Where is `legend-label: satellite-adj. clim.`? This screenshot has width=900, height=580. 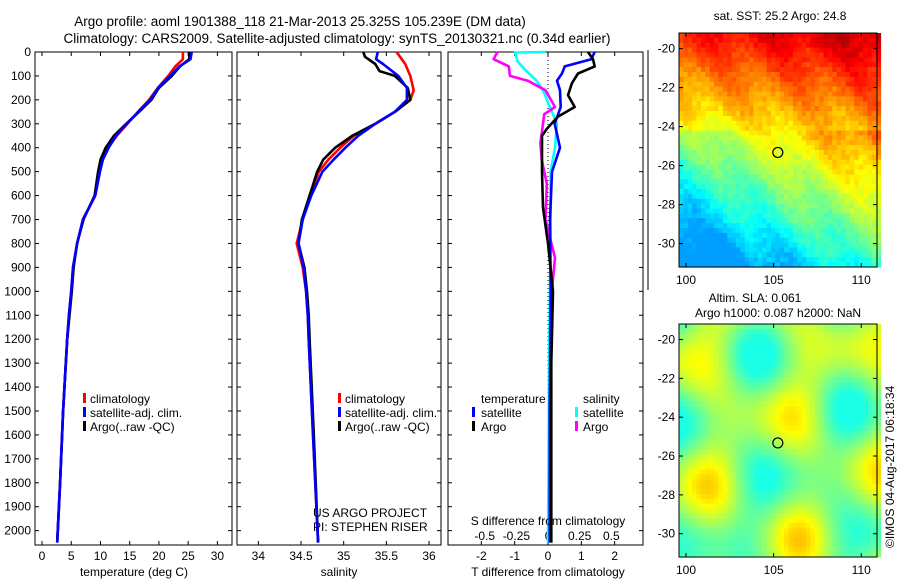 legend-label: satellite-adj. clim. is located at coordinates (136, 413).